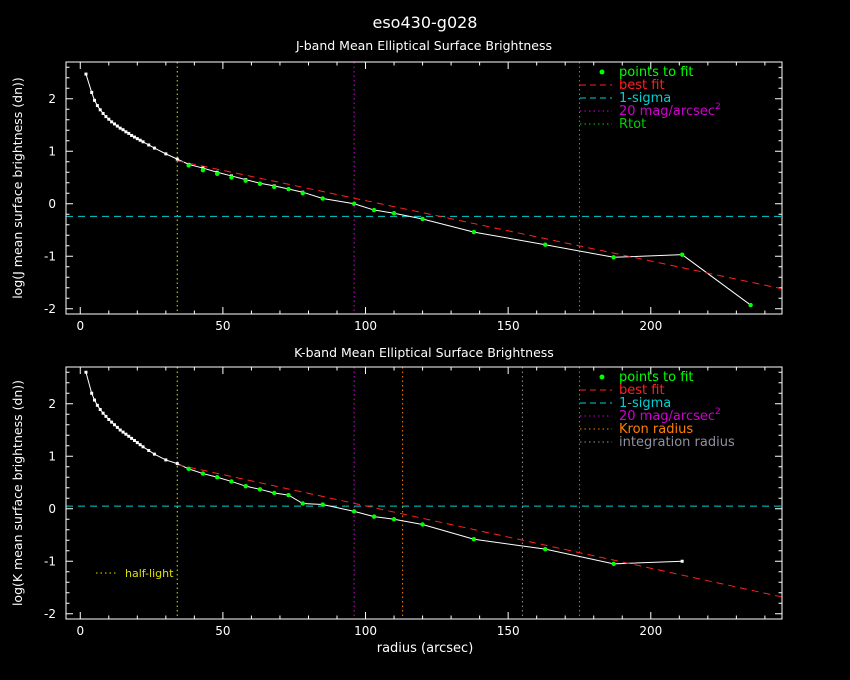  What do you see at coordinates (677, 442) in the screenshot?
I see `legend-label-text: integration radius` at bounding box center [677, 442].